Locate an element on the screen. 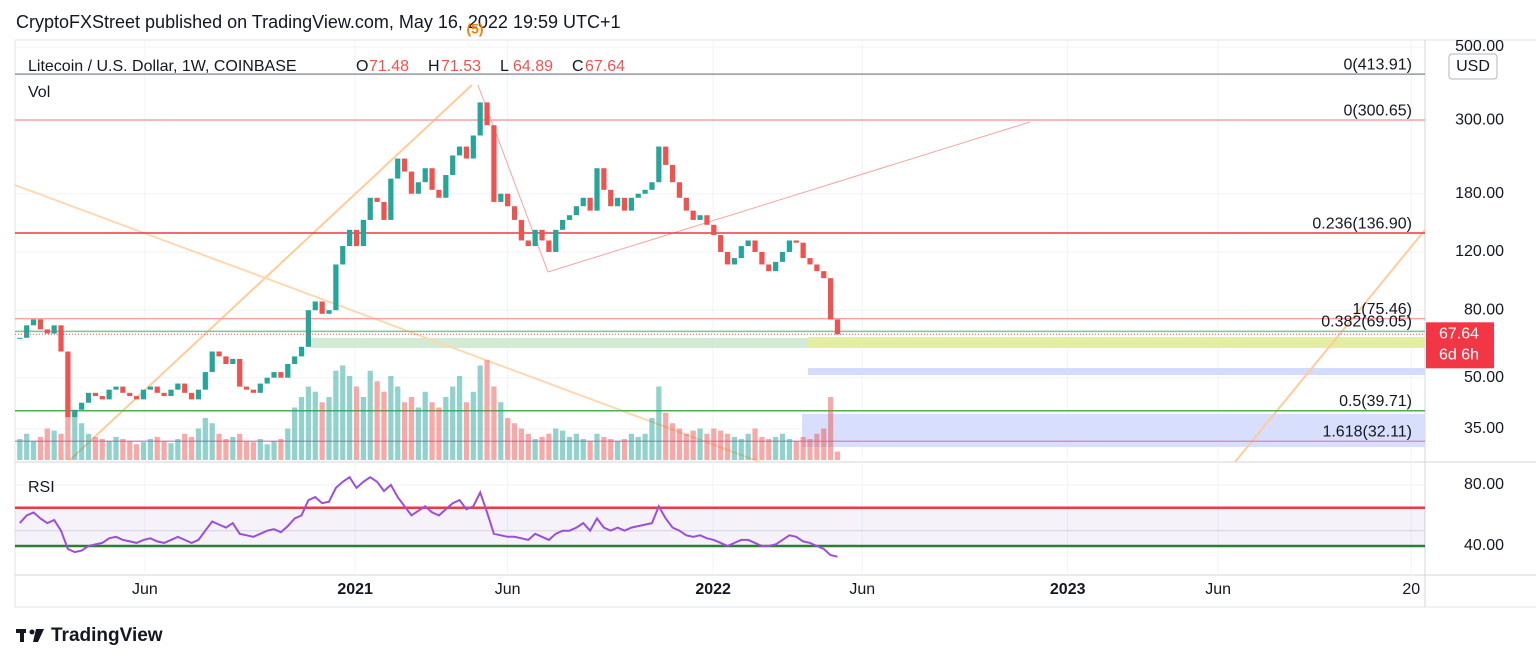 This screenshot has width=1536, height=663. rsi-line is located at coordinates (428, 516).